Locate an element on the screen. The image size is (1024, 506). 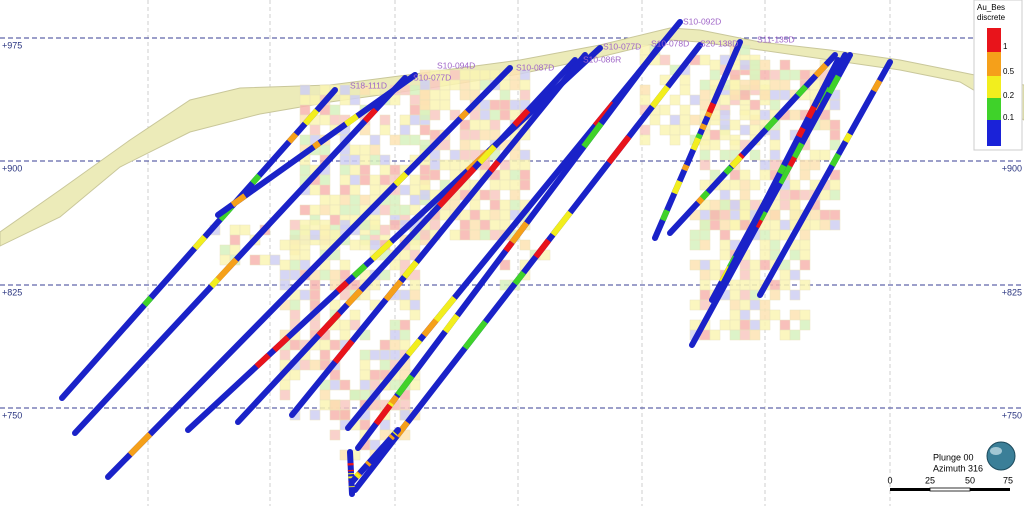
drill-hole is located at coordinates (825, 178).